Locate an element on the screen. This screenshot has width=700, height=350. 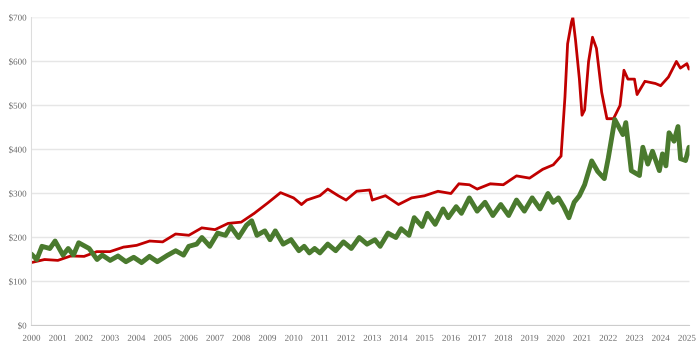
x-tick-label: 2011 is located at coordinates (319, 337).